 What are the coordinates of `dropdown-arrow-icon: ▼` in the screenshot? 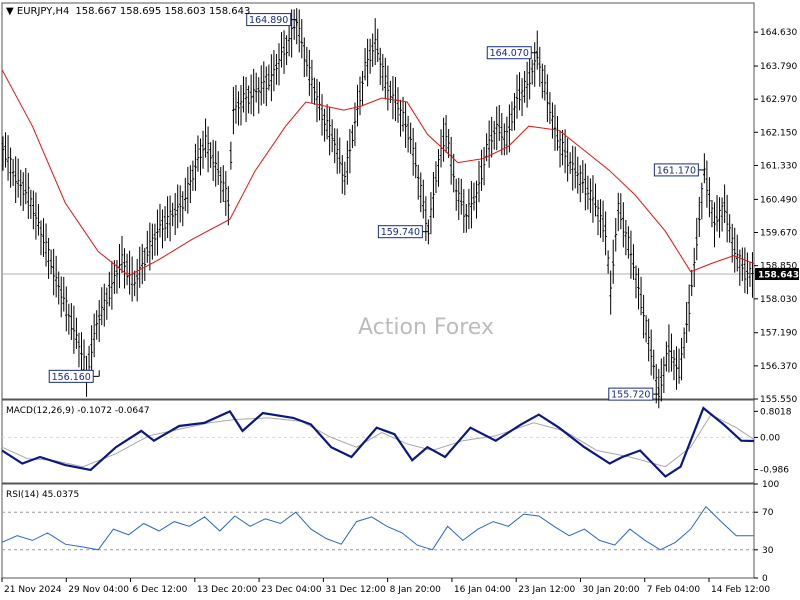 It's located at (11, 11).